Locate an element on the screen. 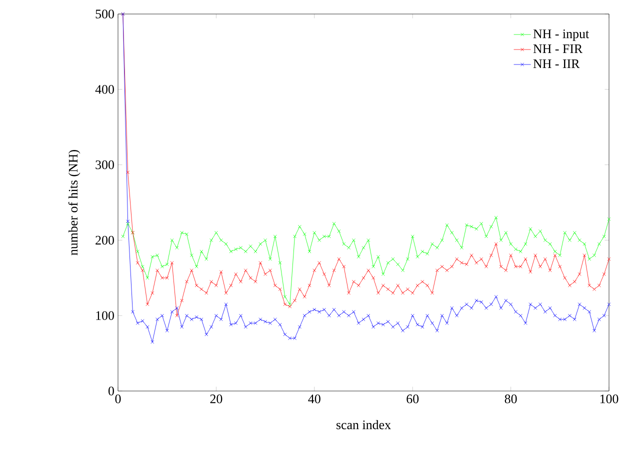 Image resolution: width=644 pixels, height=461 pixels. x-tick-label: 60 is located at coordinates (412, 399).